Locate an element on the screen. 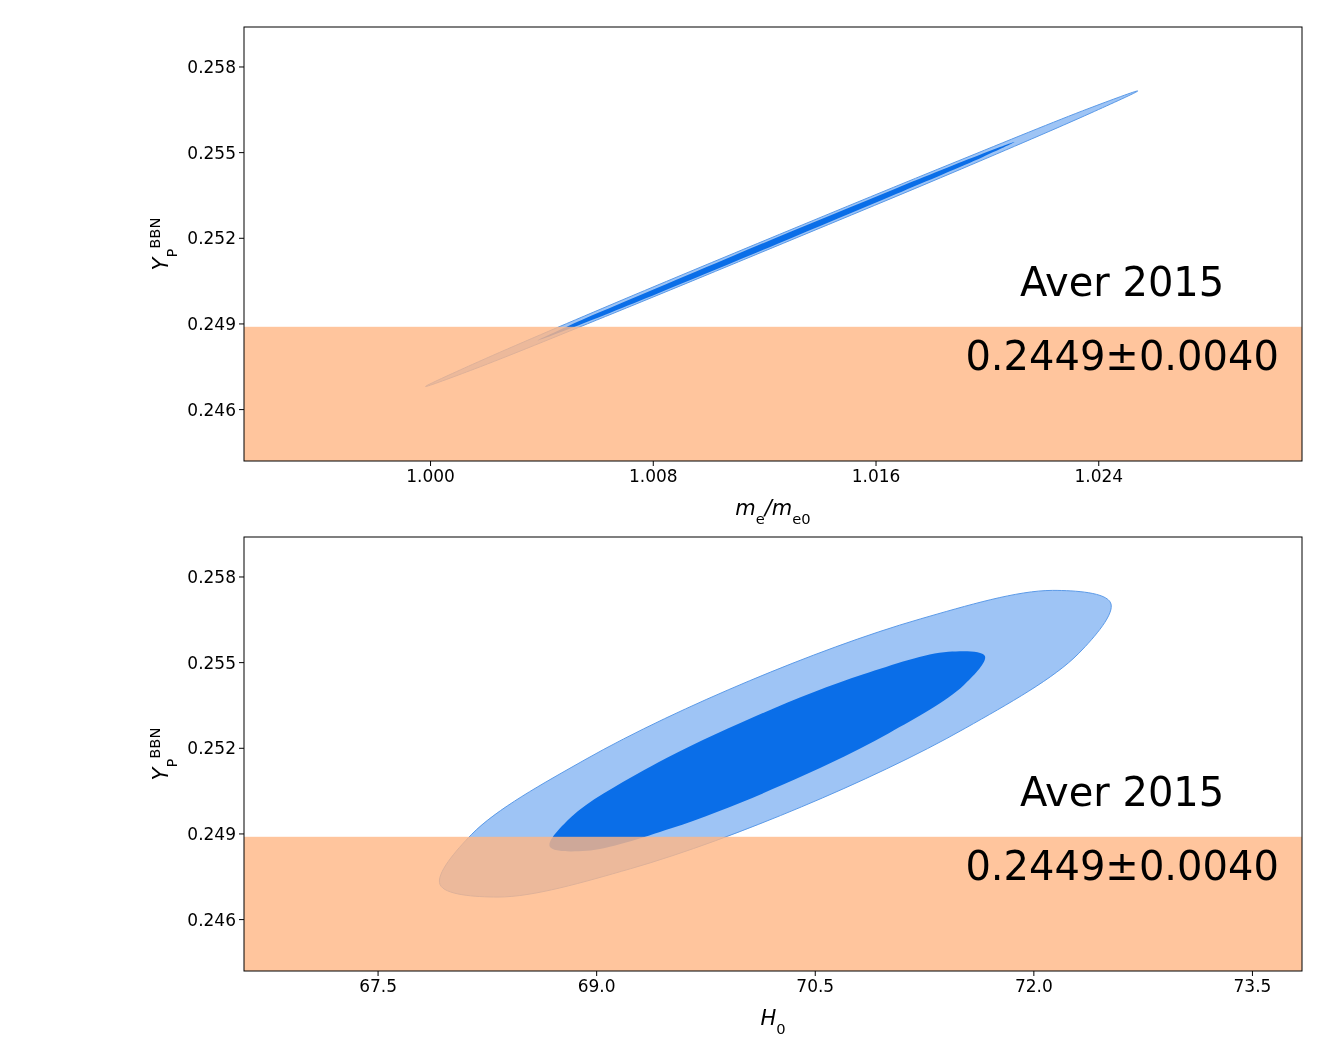 This screenshot has width=1320, height=1045. x-tick-label: 73.5 is located at coordinates (1252, 986).